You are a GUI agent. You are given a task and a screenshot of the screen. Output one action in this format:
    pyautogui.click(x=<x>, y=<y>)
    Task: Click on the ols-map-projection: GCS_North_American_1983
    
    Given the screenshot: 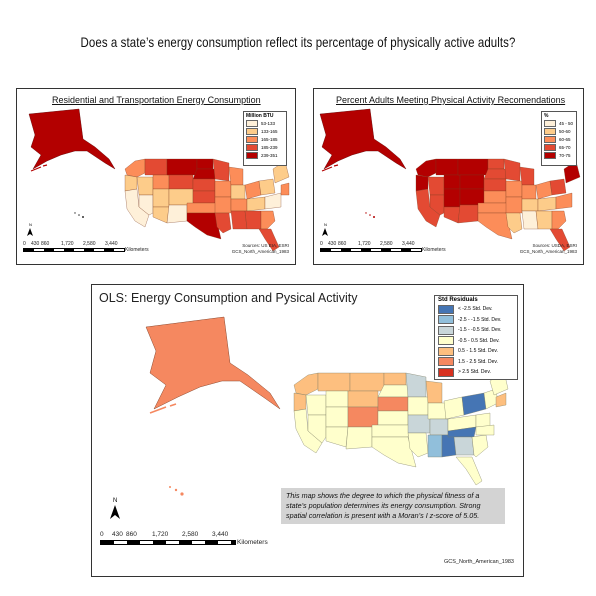 What is the action you would take?
    pyautogui.click(x=478, y=562)
    